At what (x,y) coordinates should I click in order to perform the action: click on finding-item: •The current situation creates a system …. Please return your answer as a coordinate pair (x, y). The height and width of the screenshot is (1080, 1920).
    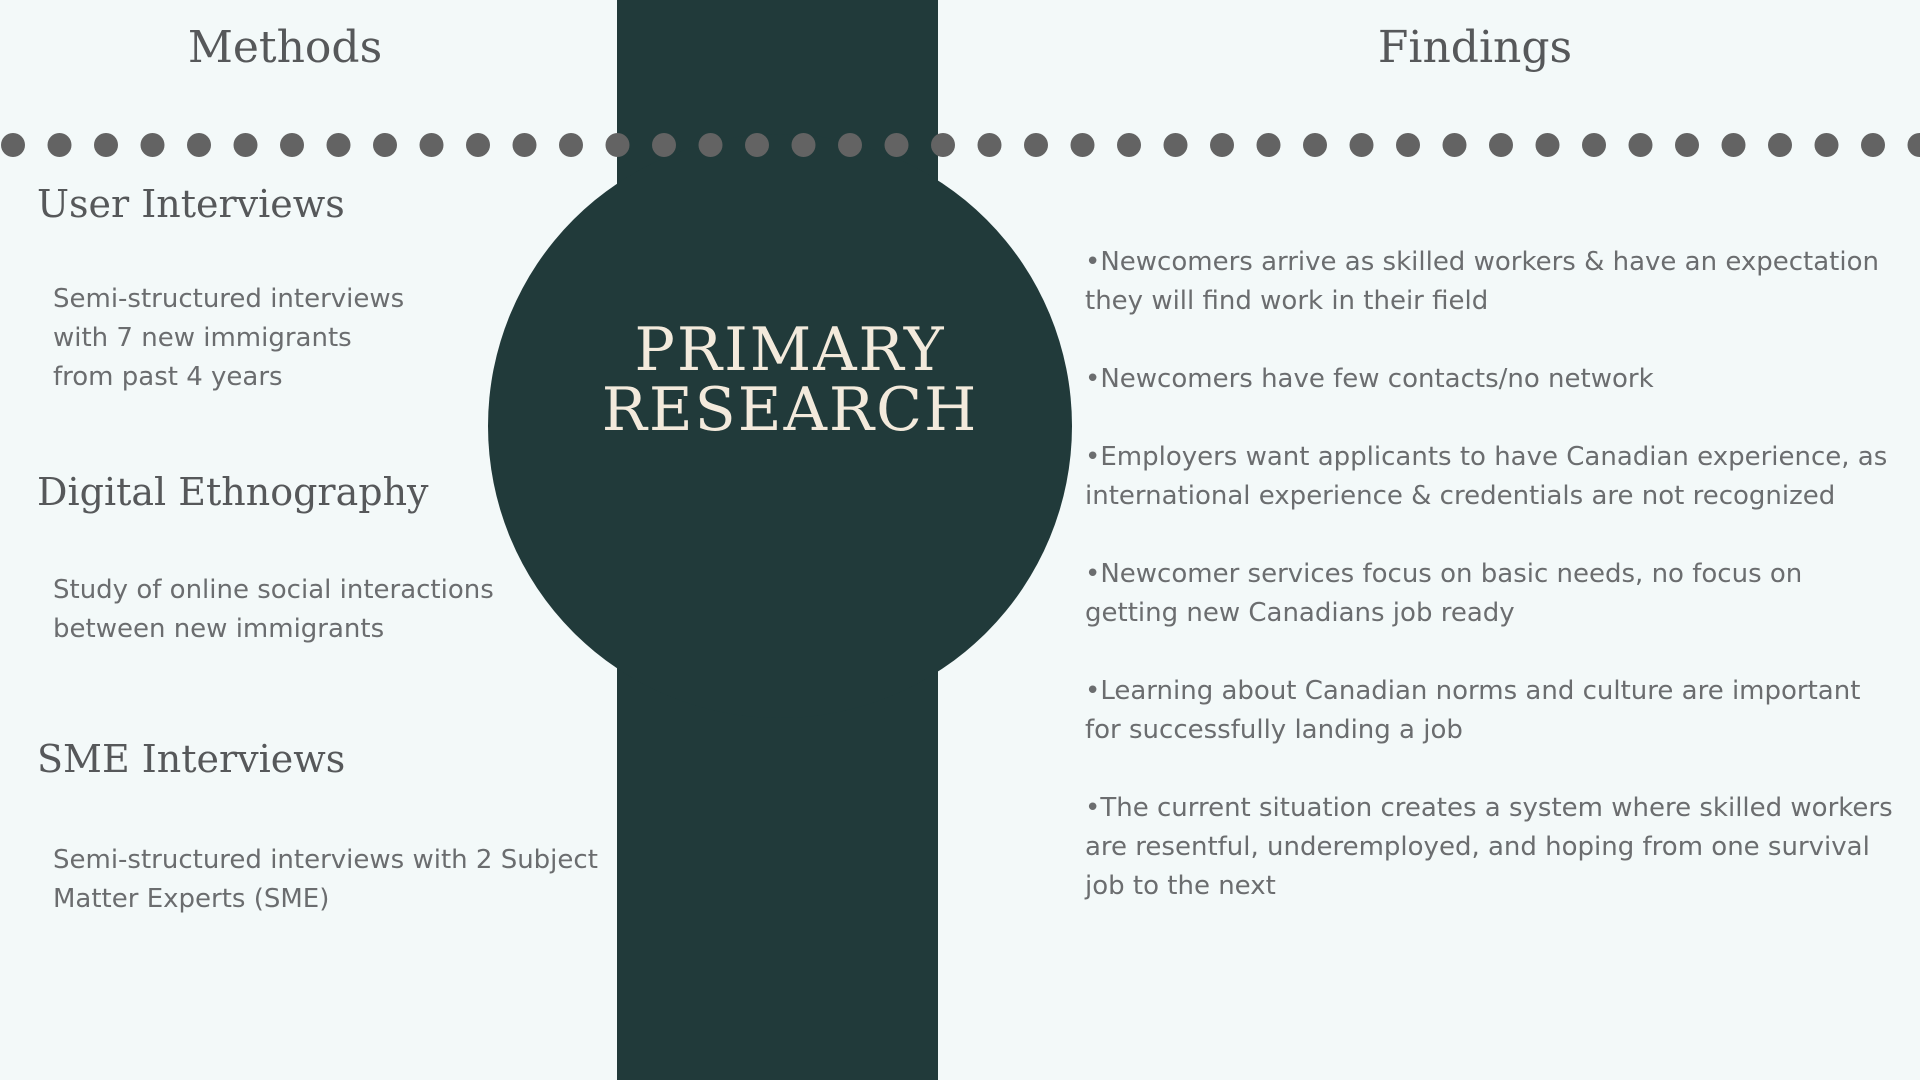
    Looking at the image, I should click on (1489, 847).